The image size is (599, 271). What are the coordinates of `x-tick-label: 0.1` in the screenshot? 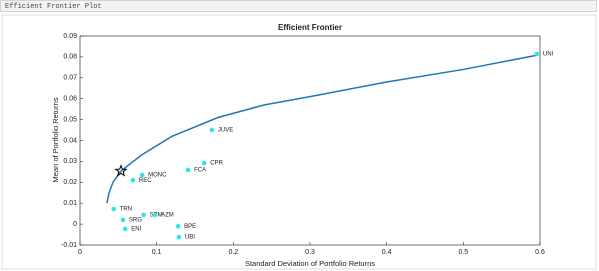 It's located at (157, 252).